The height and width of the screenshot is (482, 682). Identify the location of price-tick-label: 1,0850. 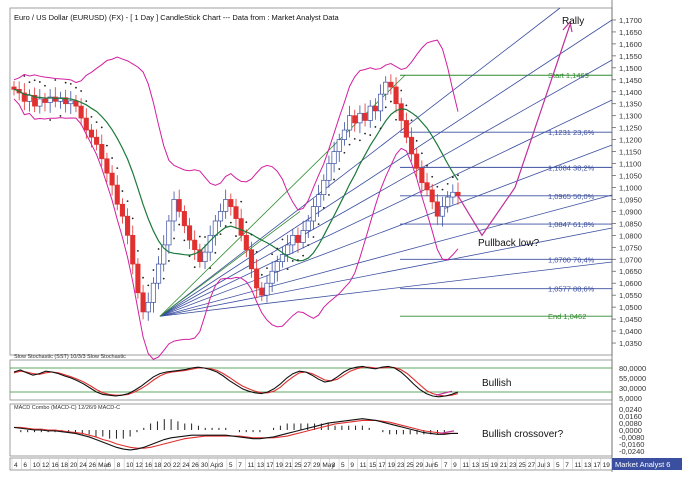
(630, 223).